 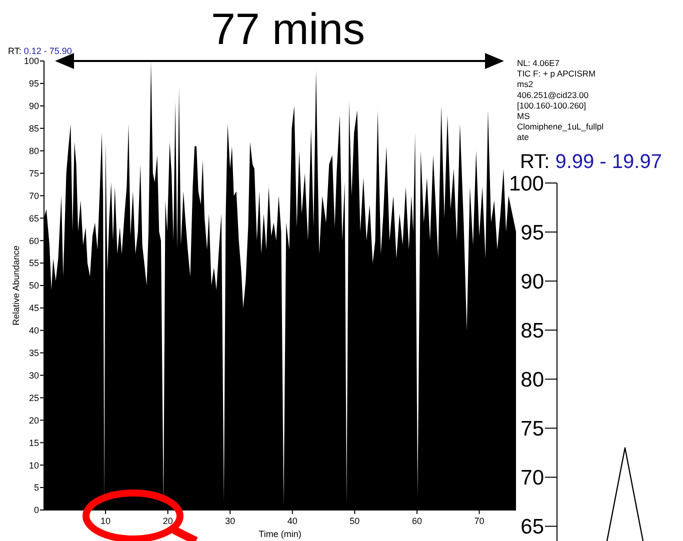 What do you see at coordinates (280, 534) in the screenshot?
I see `x-axis-title: Time (min)` at bounding box center [280, 534].